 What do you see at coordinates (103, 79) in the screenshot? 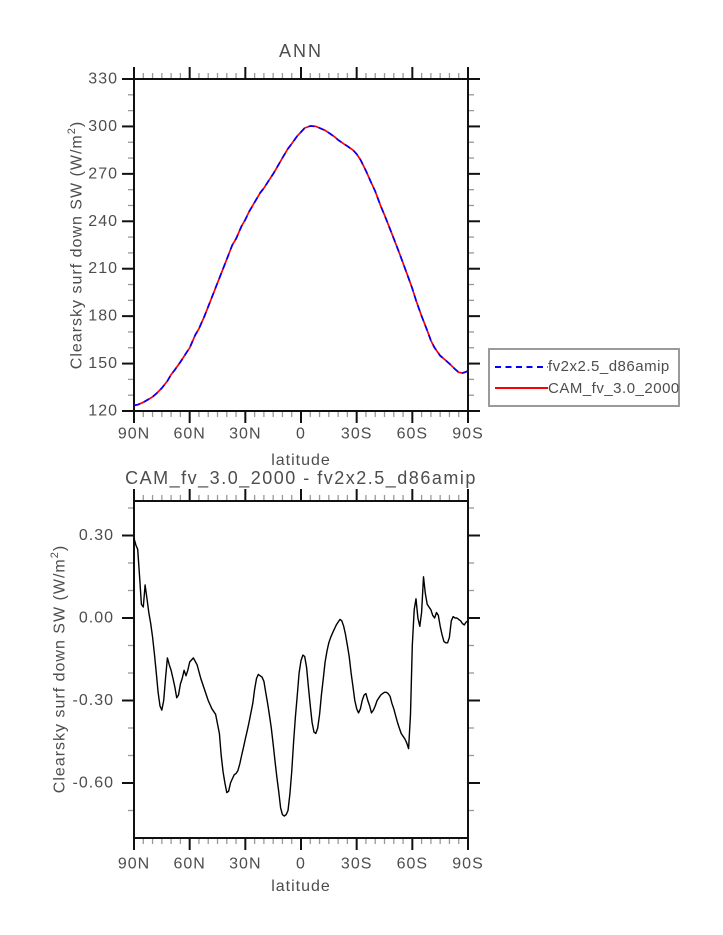
I see `y-tick-label: 330` at bounding box center [103, 79].